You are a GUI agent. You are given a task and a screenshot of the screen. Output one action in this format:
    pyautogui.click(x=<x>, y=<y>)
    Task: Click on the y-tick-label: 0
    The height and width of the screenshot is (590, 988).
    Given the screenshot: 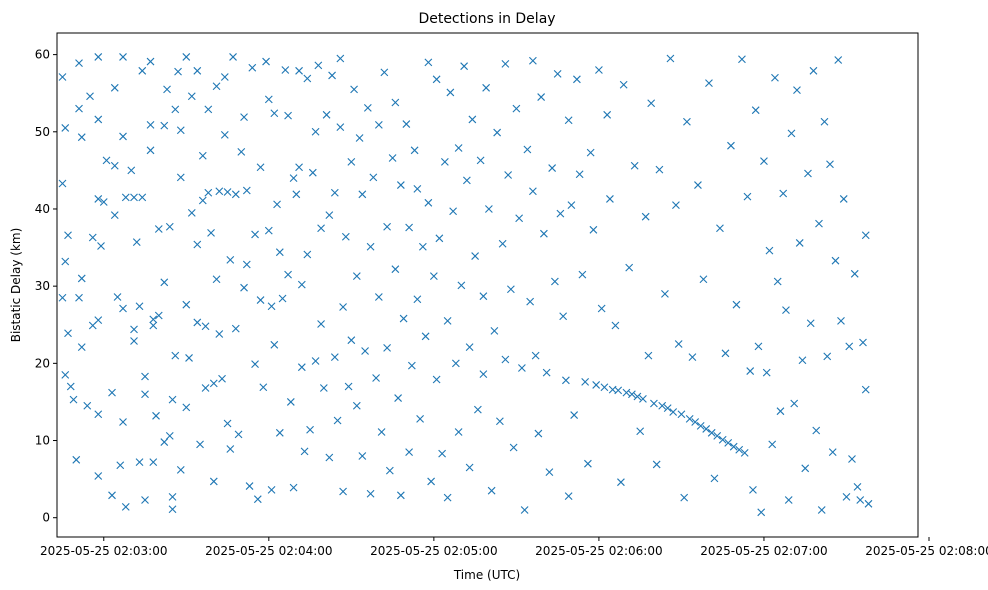 What is the action you would take?
    pyautogui.click(x=46, y=518)
    